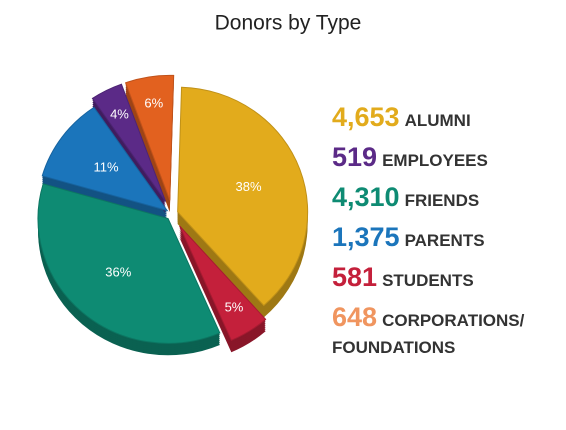 Image resolution: width=566 pixels, height=430 pixels. Describe the element at coordinates (355, 277) in the screenshot. I see `legend-count: 581` at that location.